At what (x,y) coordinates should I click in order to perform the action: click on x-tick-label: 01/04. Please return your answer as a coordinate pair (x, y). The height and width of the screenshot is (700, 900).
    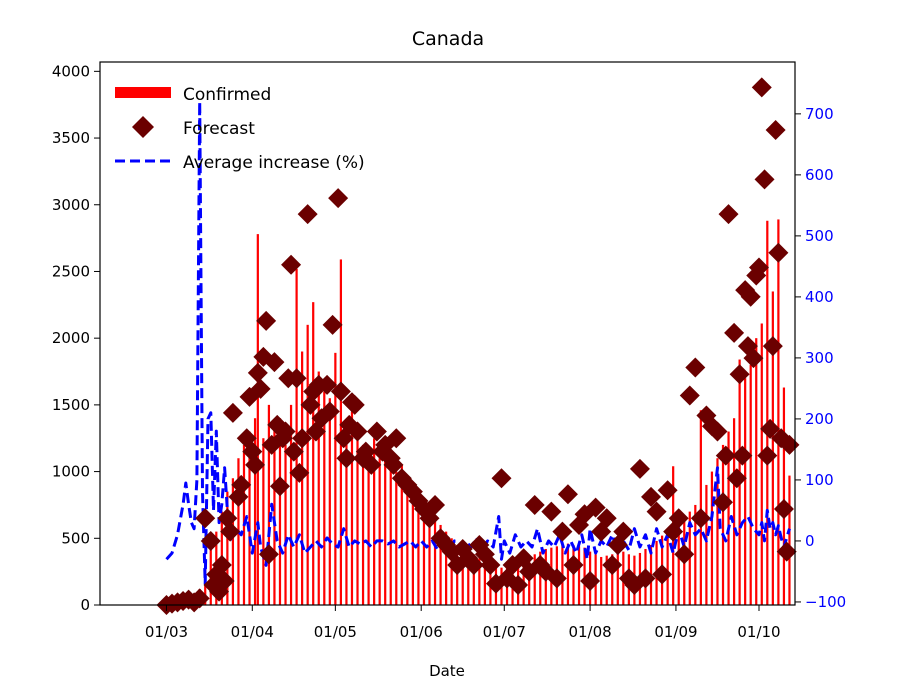
    Looking at the image, I should click on (252, 632).